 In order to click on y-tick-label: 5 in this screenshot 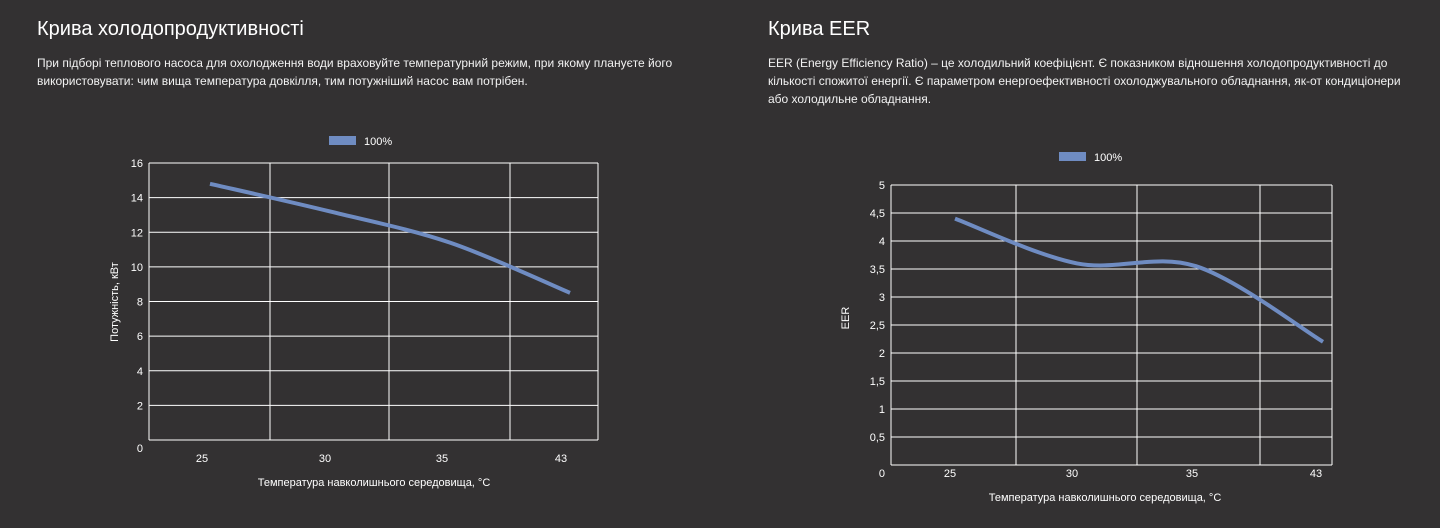, I will do `click(882, 186)`.